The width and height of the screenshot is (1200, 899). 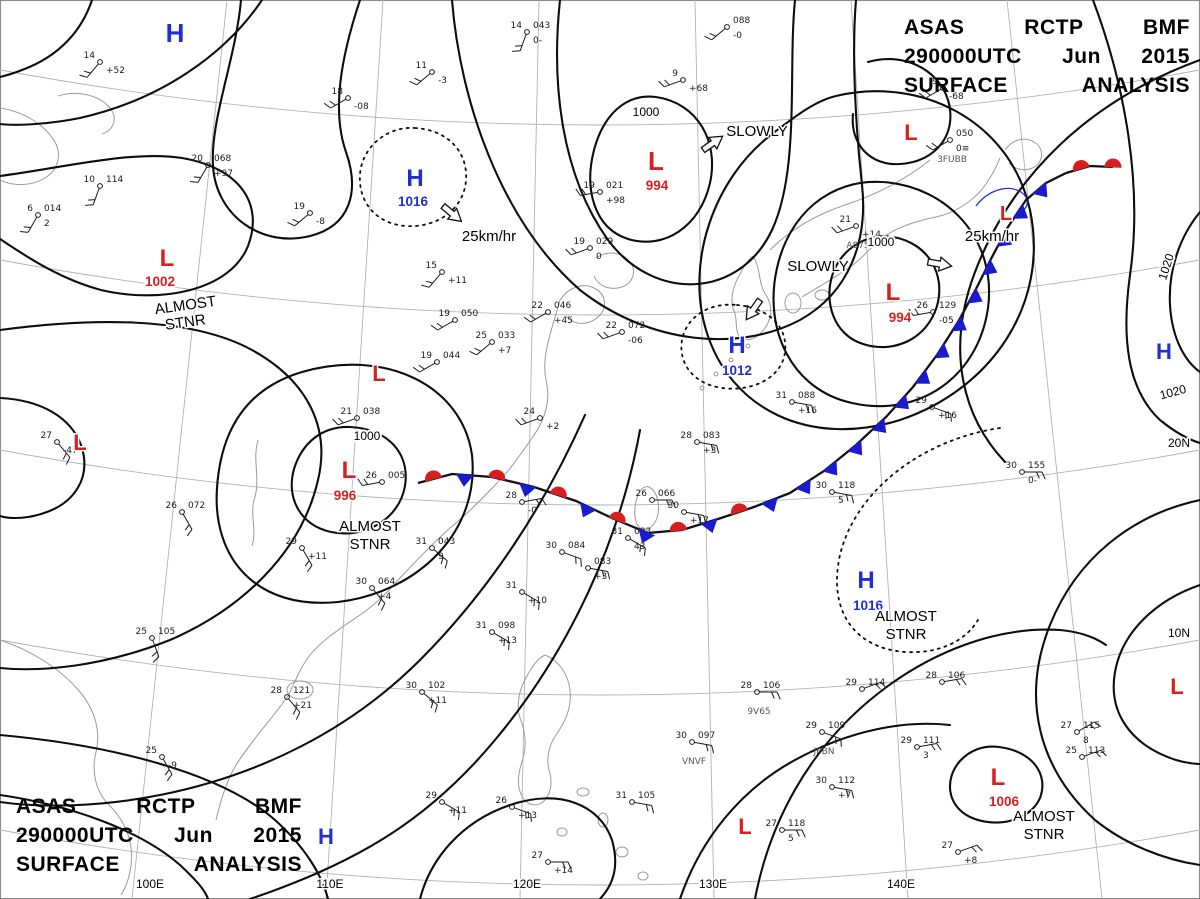 I want to click on station-tendency: +3, so click(x=600, y=577).